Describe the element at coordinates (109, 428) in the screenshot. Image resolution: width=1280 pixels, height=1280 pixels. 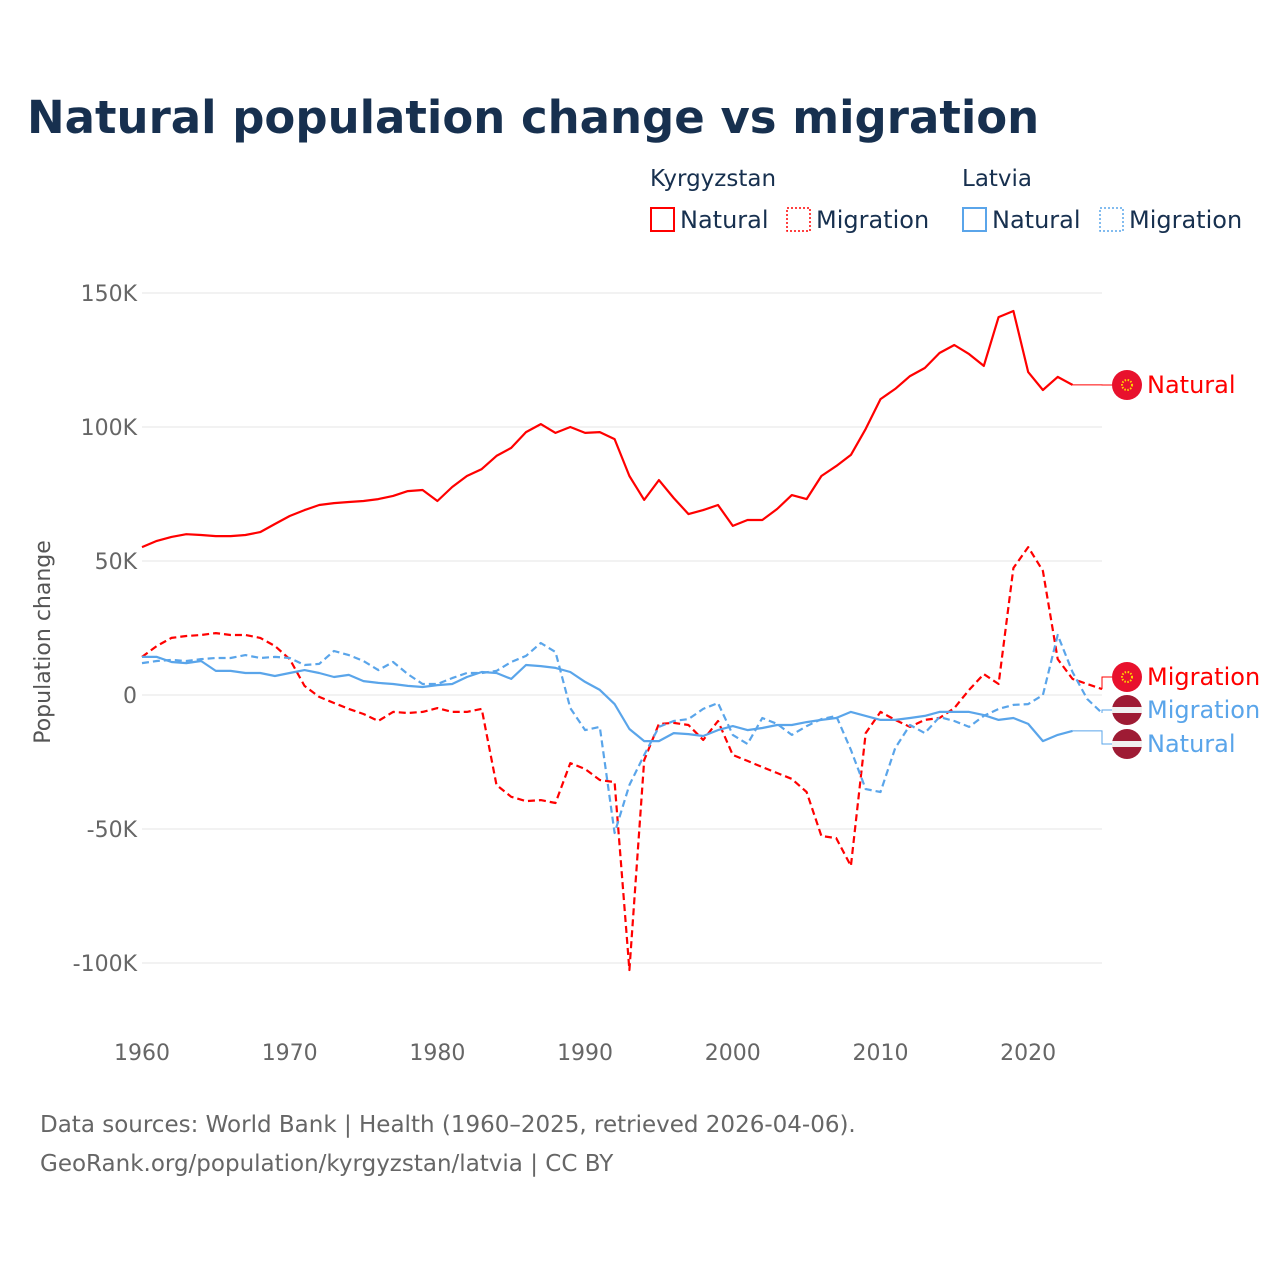
I see `y-tick-label: 100K` at that location.